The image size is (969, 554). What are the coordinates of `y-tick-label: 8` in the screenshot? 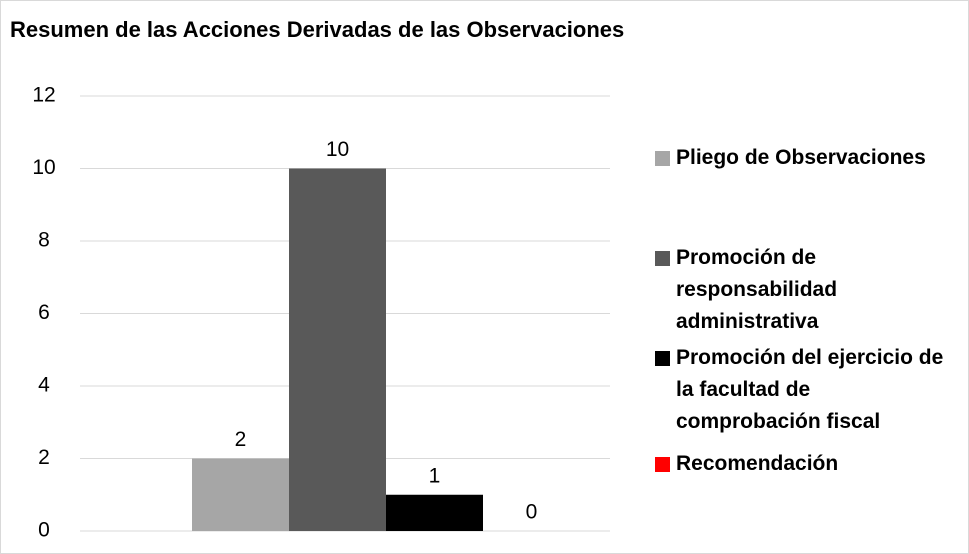 It's located at (44, 240).